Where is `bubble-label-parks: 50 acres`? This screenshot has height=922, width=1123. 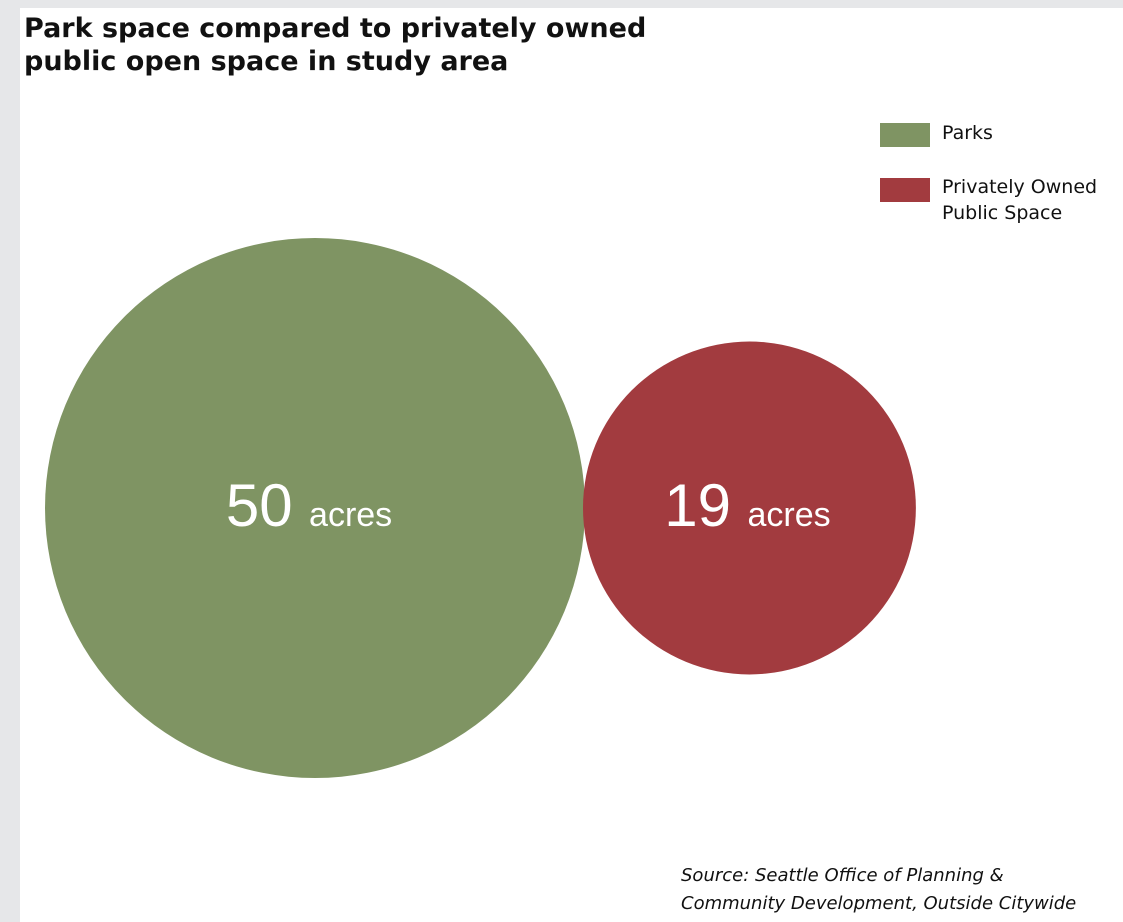 bubble-label-parks: 50 acres is located at coordinates (309, 505).